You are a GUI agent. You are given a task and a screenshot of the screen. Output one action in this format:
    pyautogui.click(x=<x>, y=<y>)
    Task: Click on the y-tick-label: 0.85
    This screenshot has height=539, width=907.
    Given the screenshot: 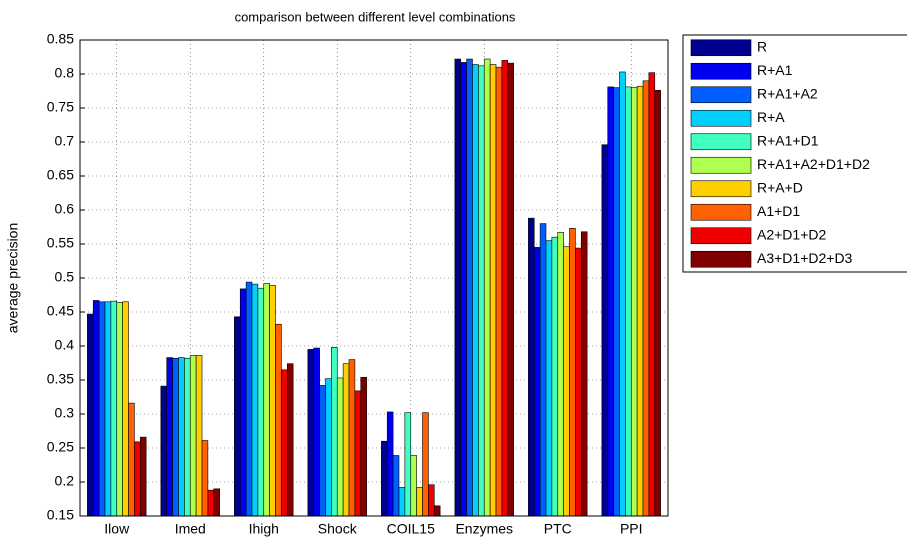 What is the action you would take?
    pyautogui.click(x=60, y=39)
    